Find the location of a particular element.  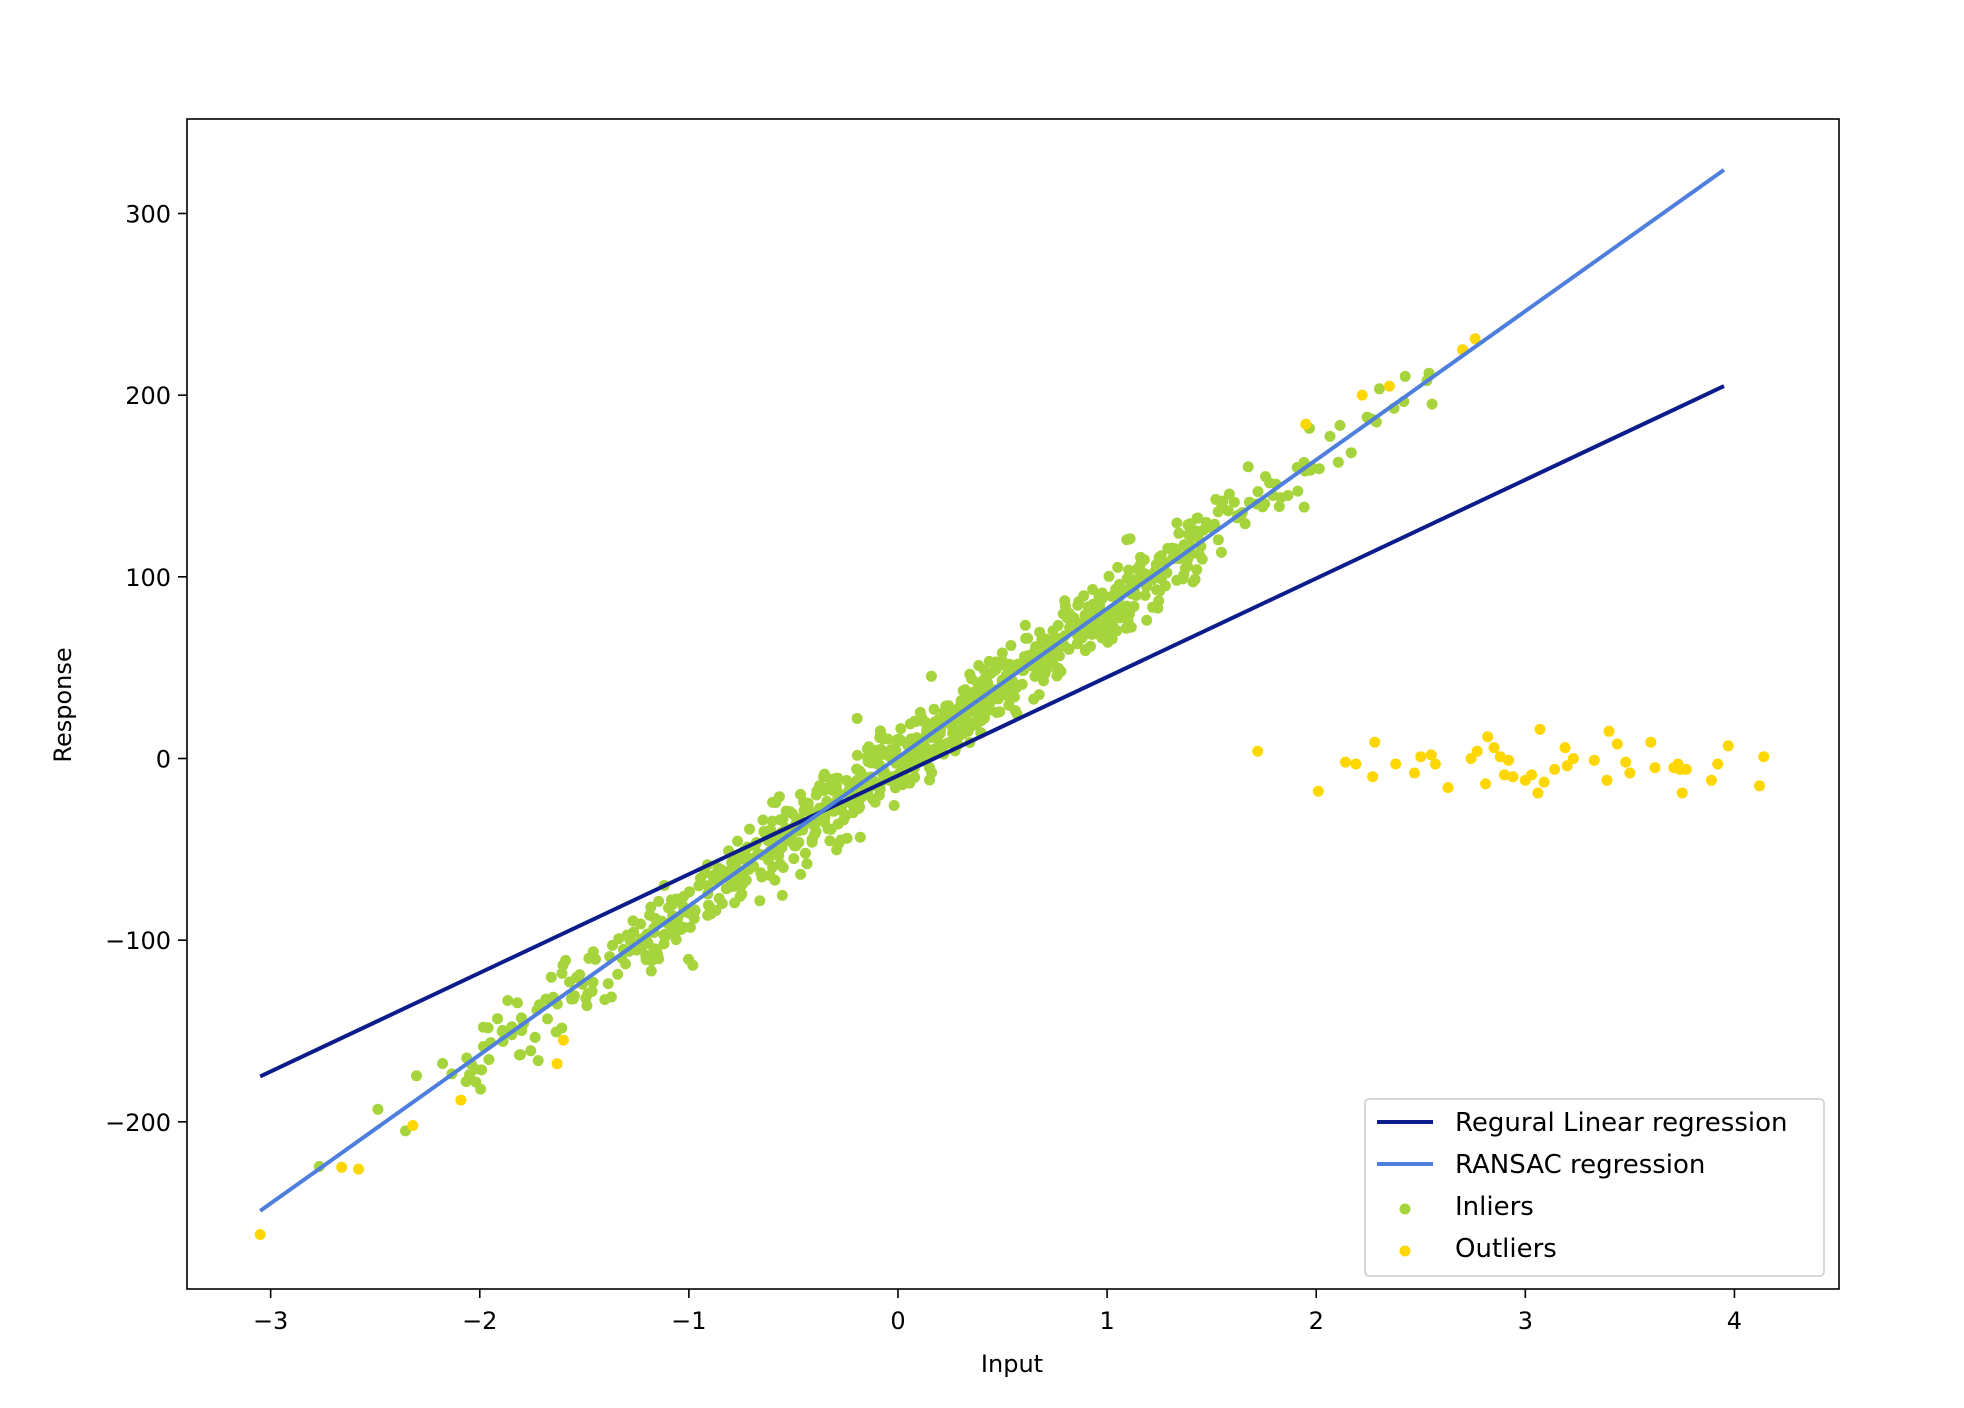

y-tick-label: −200 is located at coordinates (138, 1123).